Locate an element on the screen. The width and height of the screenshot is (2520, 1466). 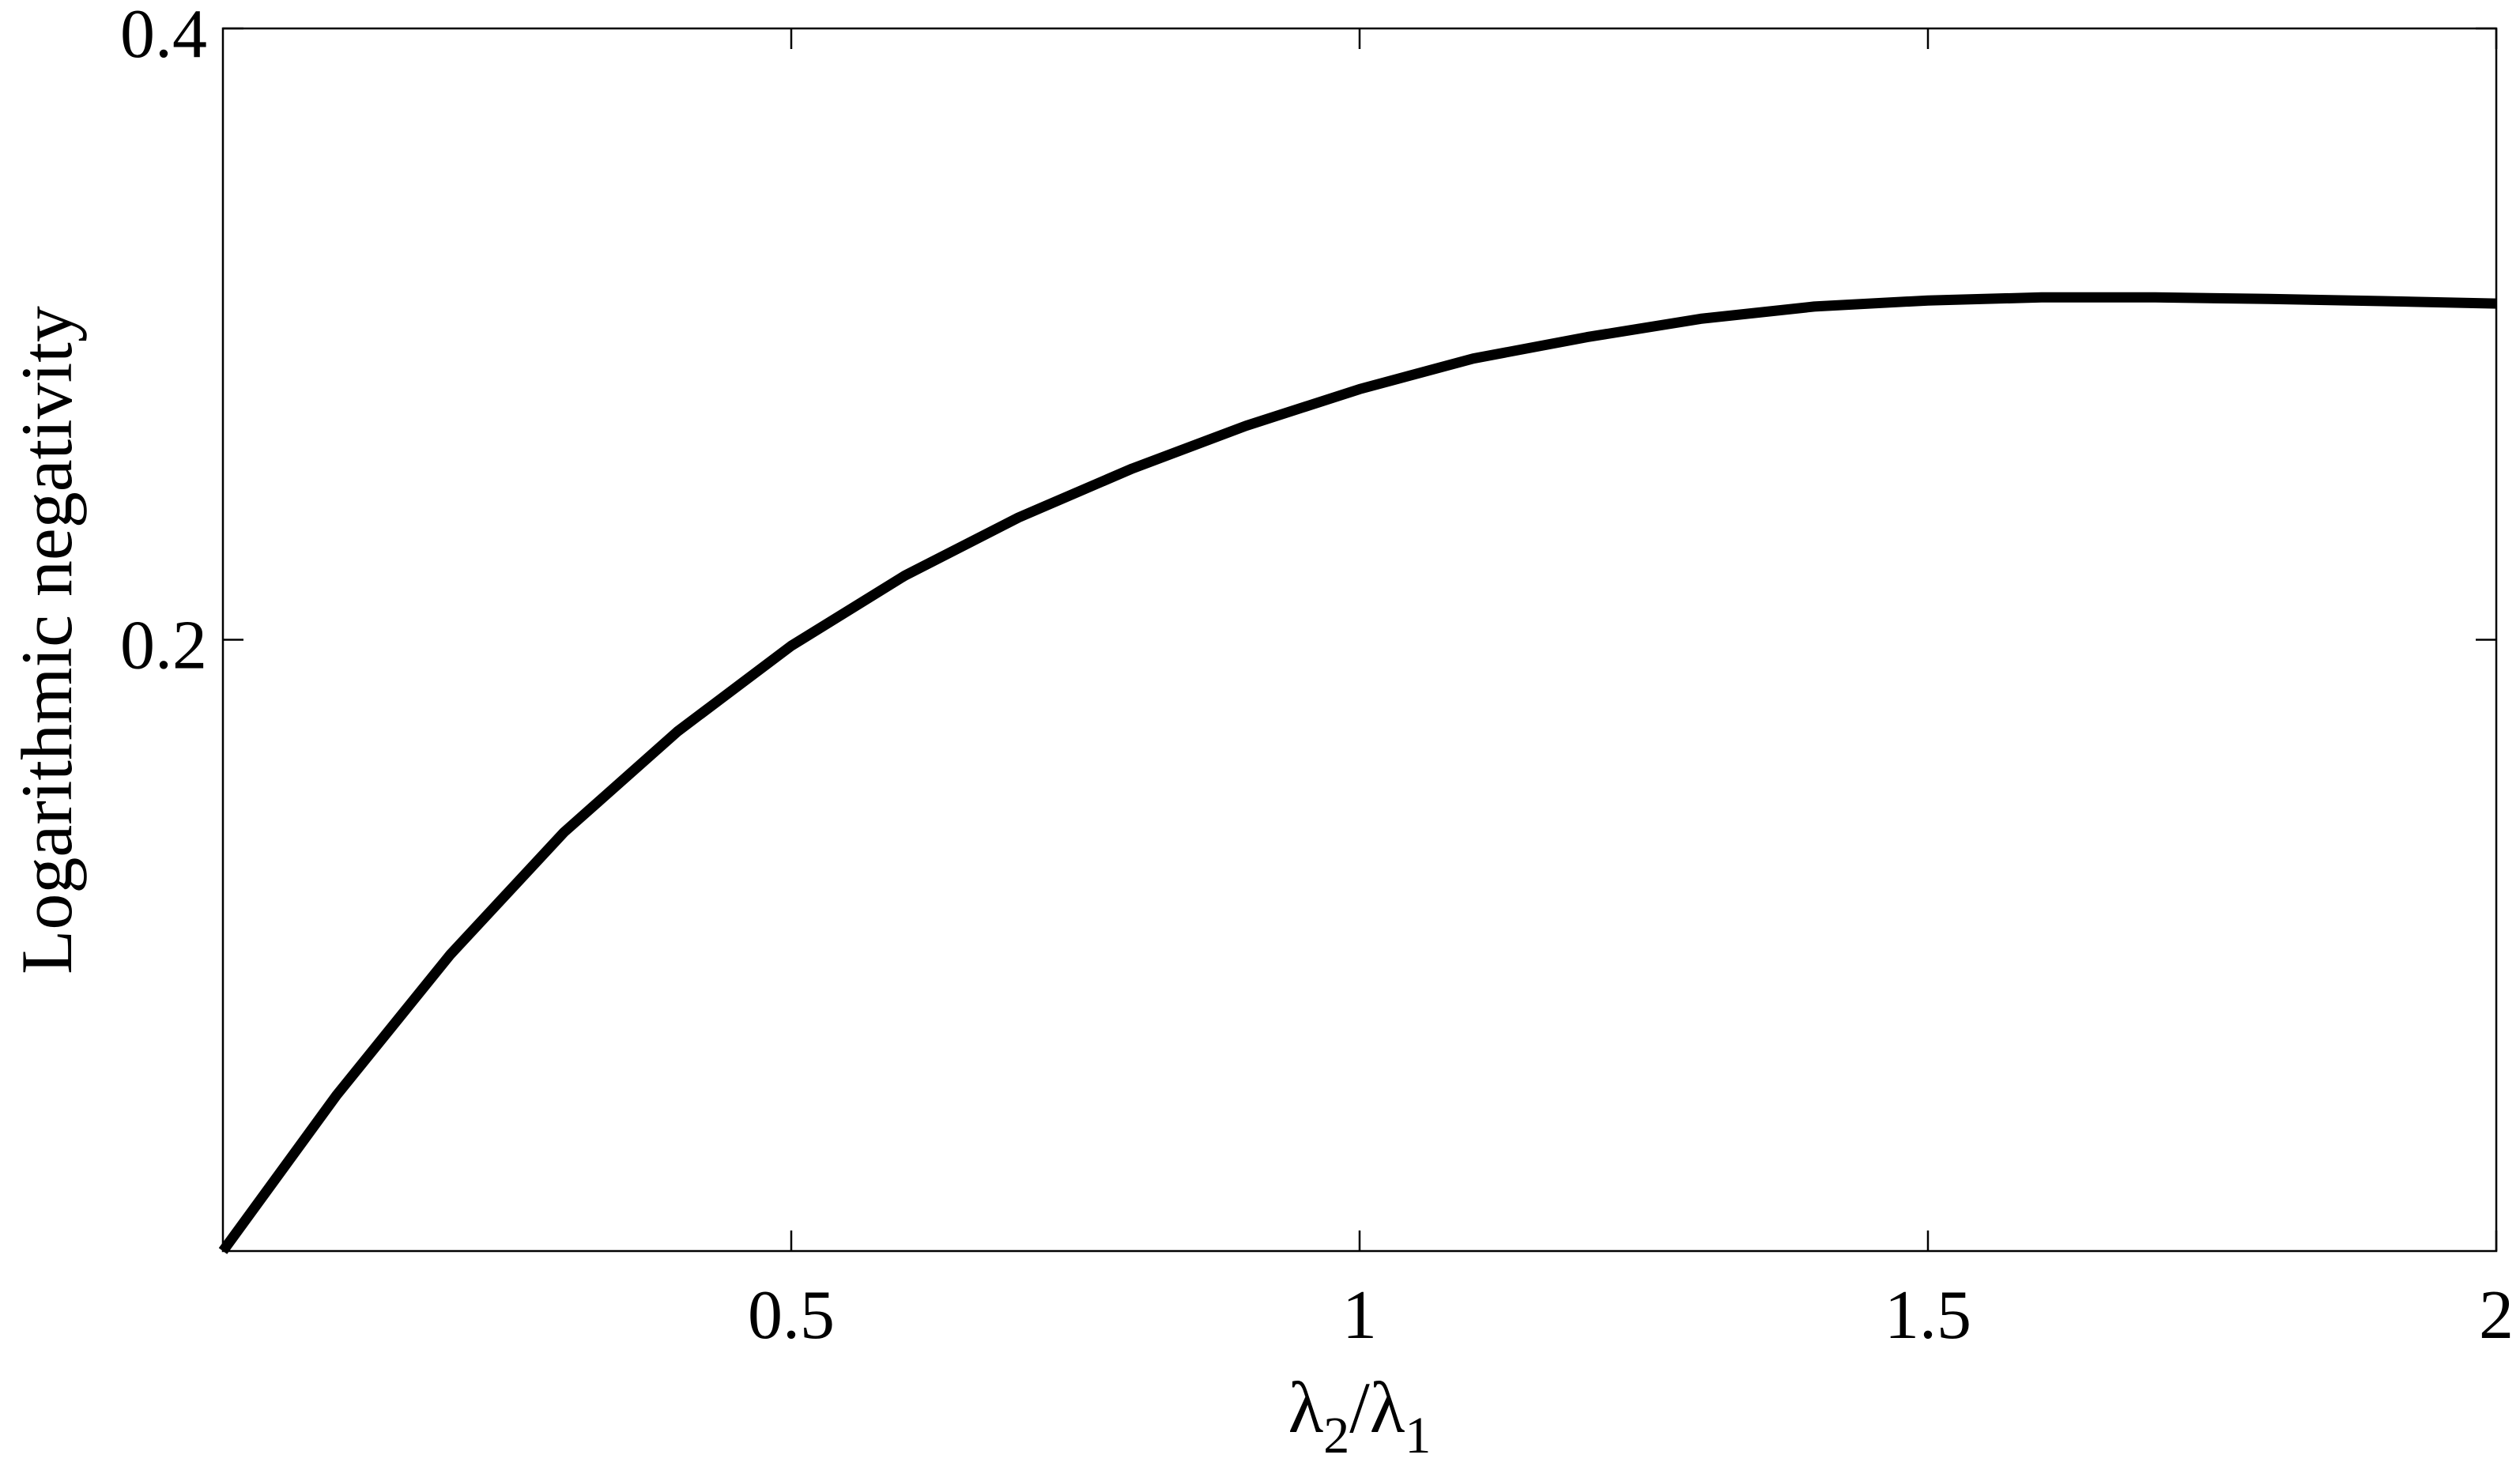
x-axis-label-sub2: 1 is located at coordinates (1418, 1435).